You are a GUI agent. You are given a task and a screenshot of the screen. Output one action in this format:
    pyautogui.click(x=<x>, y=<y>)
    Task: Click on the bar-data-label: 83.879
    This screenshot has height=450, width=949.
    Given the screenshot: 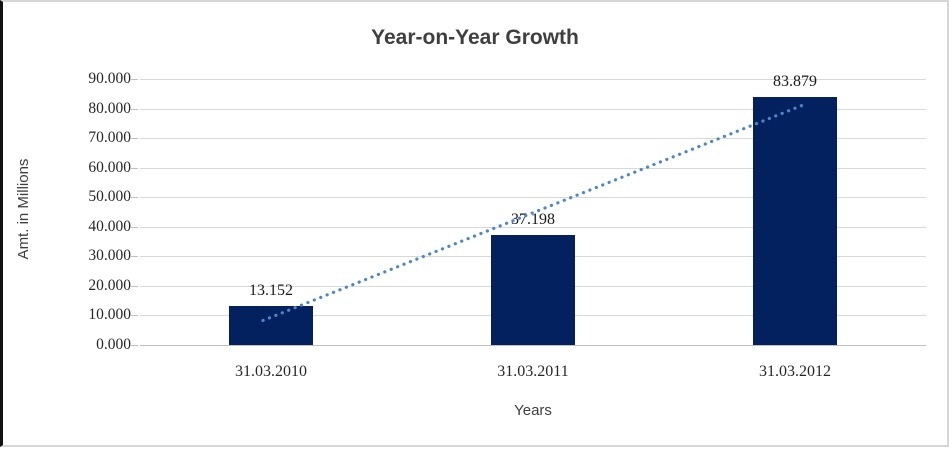 What is the action you would take?
    pyautogui.click(x=795, y=82)
    